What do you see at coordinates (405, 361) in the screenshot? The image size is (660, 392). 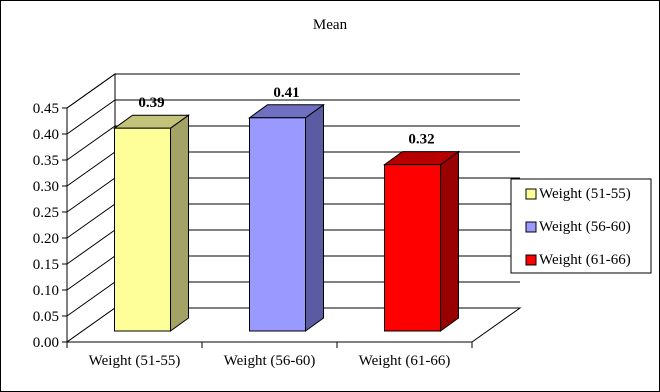 I see `x-tick-label-weight-61-66: Weight (61-66)` at bounding box center [405, 361].